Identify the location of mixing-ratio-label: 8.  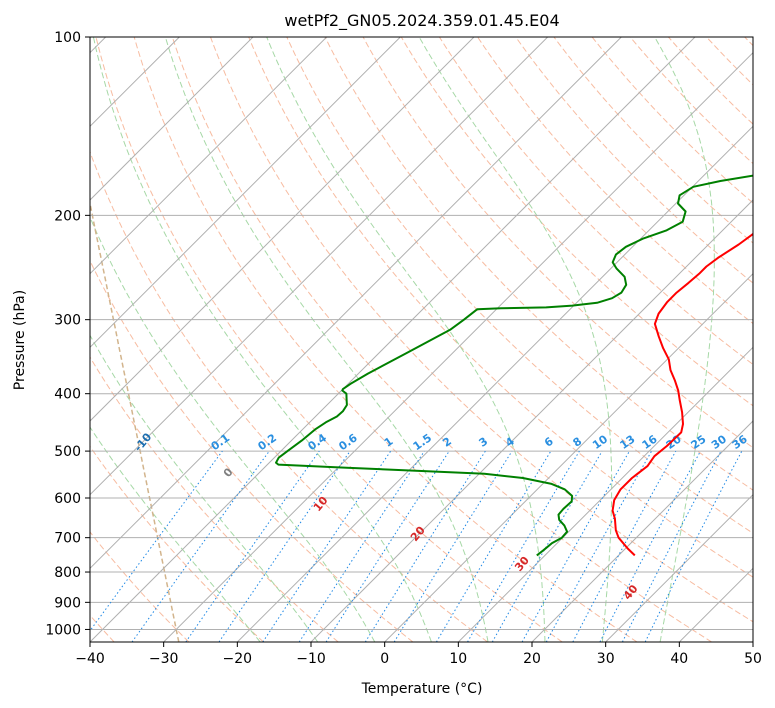
(578, 442).